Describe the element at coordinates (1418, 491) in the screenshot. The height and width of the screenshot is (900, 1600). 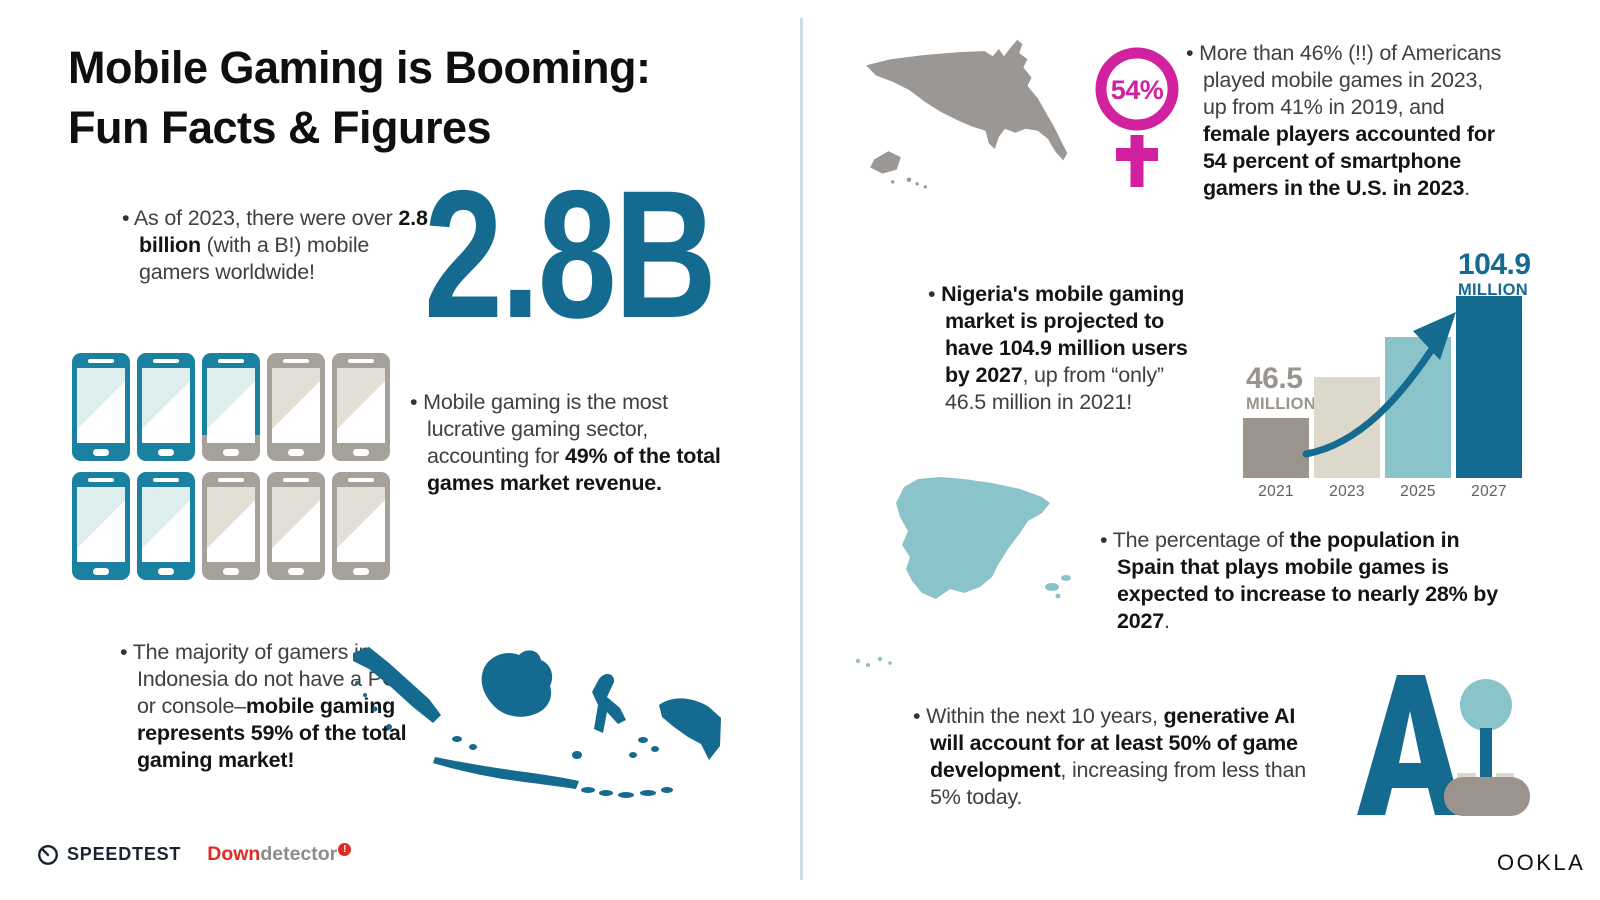
I see `x-tick-2025: 2025` at that location.